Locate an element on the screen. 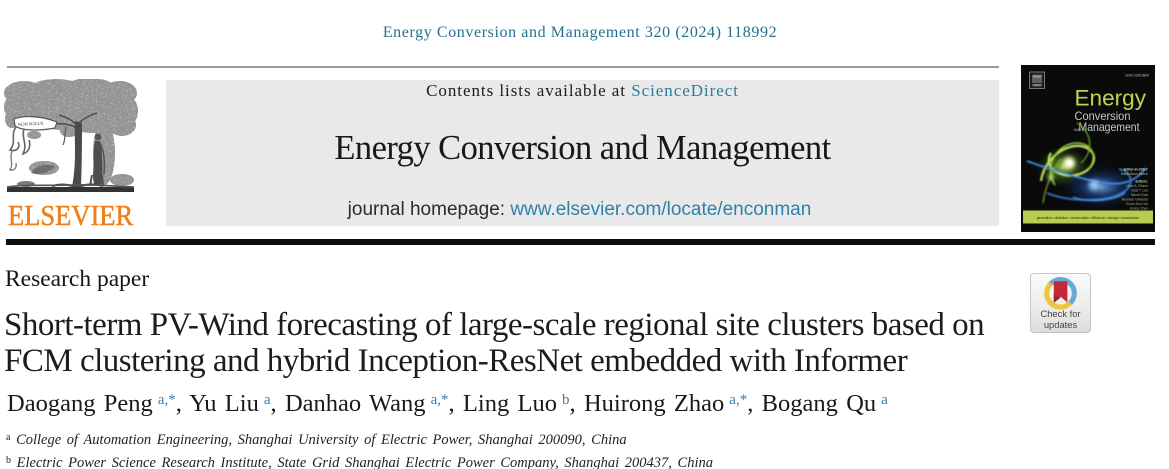  svg-text: Keat T. Lee is located at coordinates (1139, 191).